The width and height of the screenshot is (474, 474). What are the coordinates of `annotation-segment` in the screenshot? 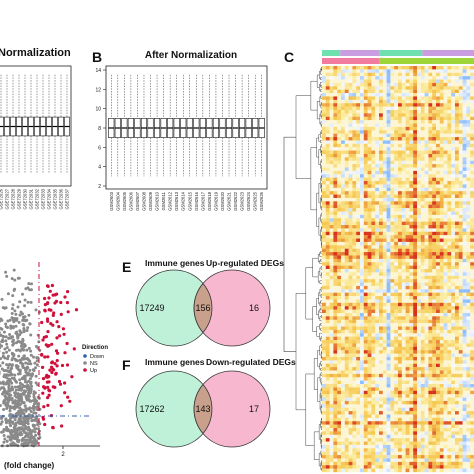 It's located at (401, 53).